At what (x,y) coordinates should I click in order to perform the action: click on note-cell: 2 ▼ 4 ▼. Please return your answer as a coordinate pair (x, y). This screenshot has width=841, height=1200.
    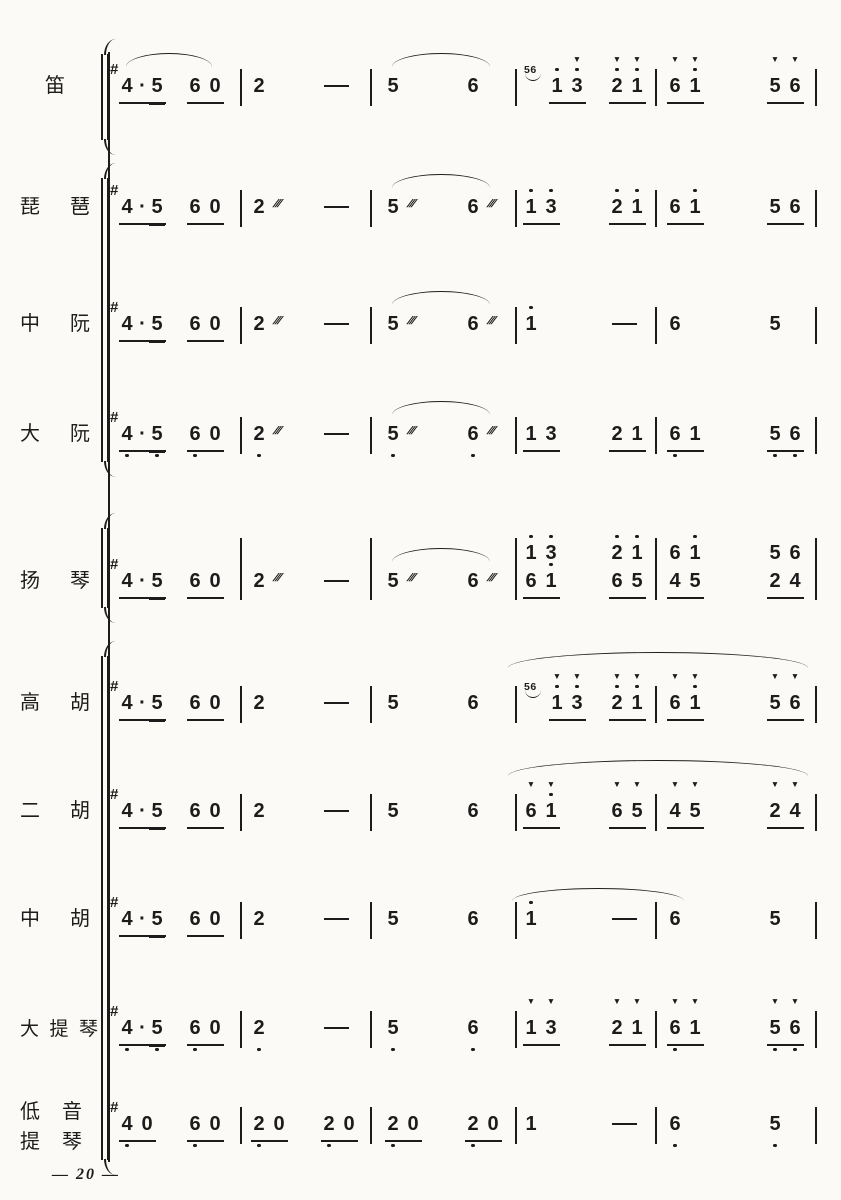
    Looking at the image, I should click on (787, 804).